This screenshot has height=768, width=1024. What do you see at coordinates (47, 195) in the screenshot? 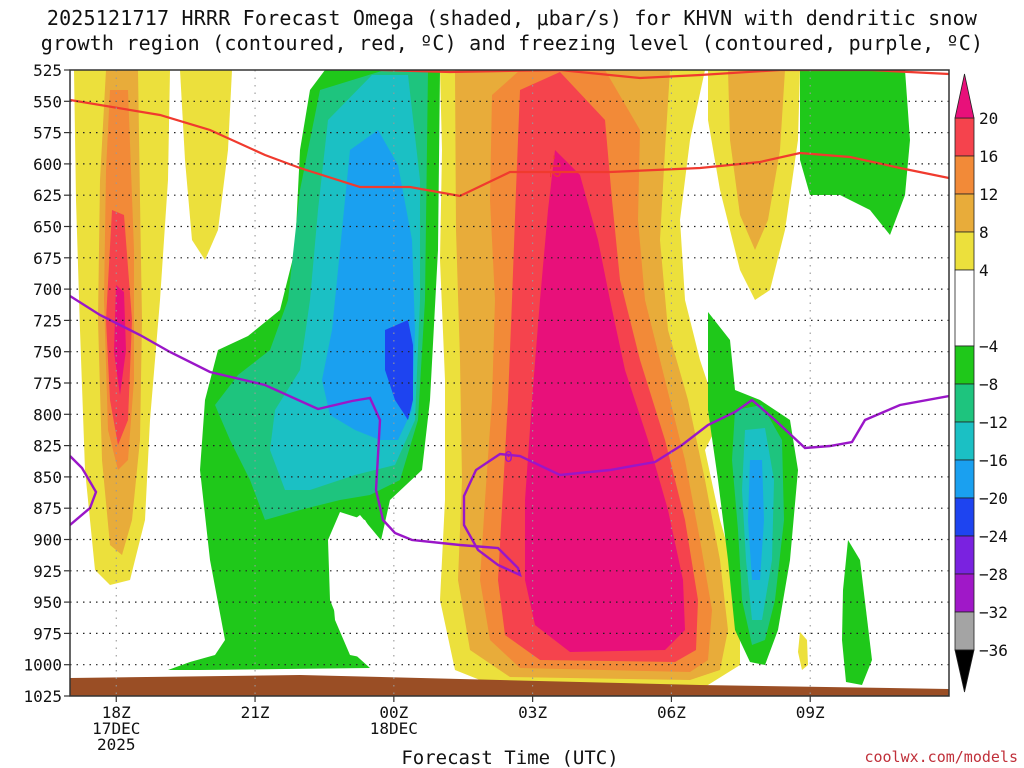
I see `y-tick-label: 625` at bounding box center [47, 195].